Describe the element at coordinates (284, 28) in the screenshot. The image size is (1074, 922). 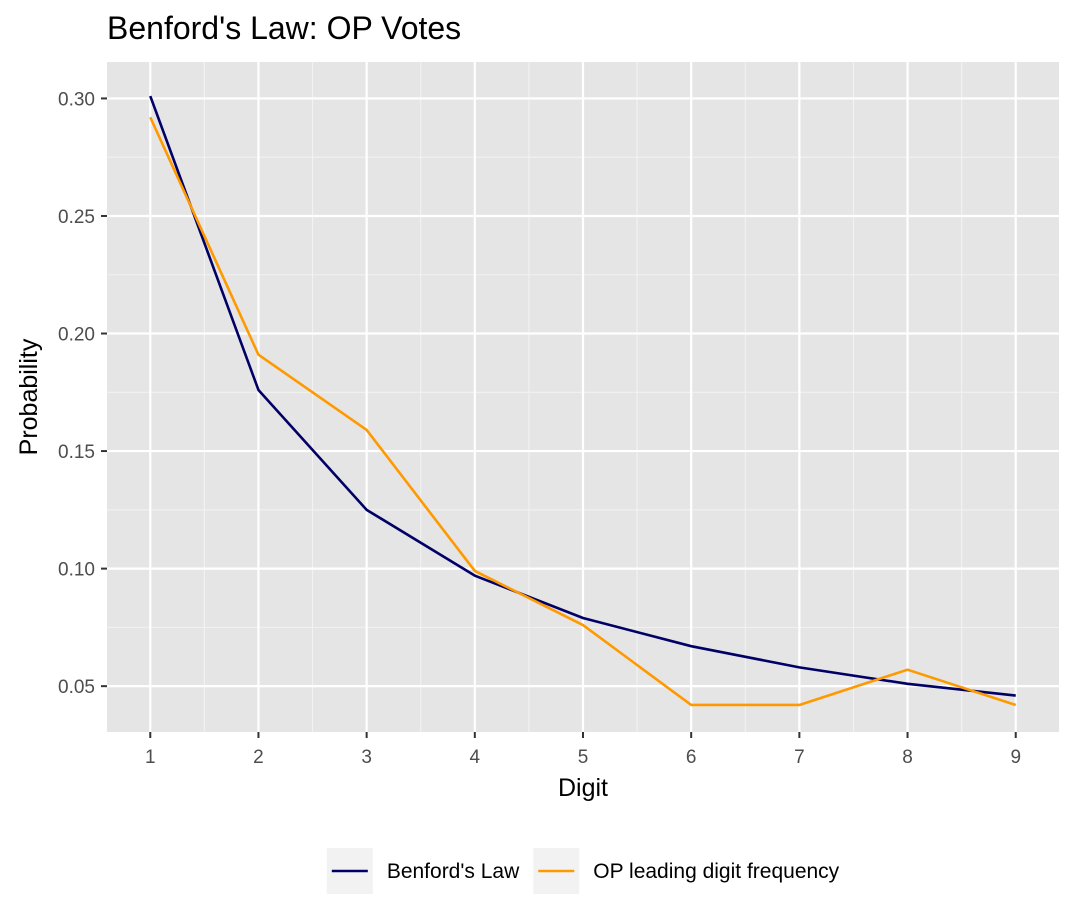
I see `chart-title: Benford's Law: OP Votes` at that location.